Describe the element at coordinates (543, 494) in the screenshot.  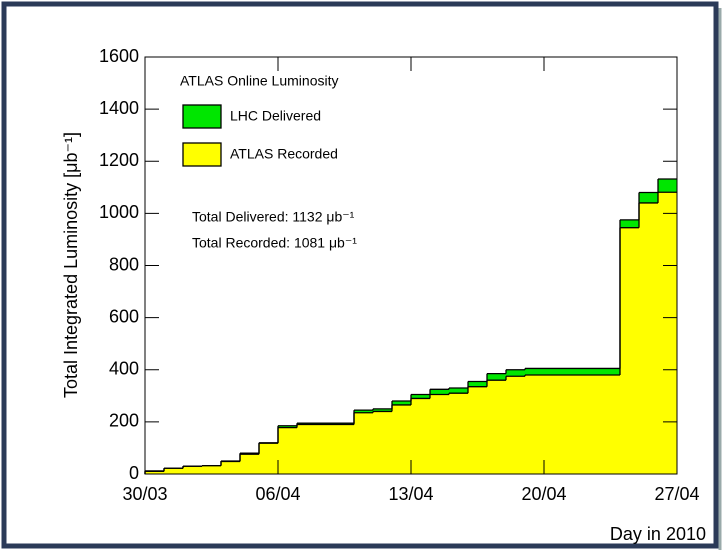
I see `x-tick-label: 20/04` at that location.